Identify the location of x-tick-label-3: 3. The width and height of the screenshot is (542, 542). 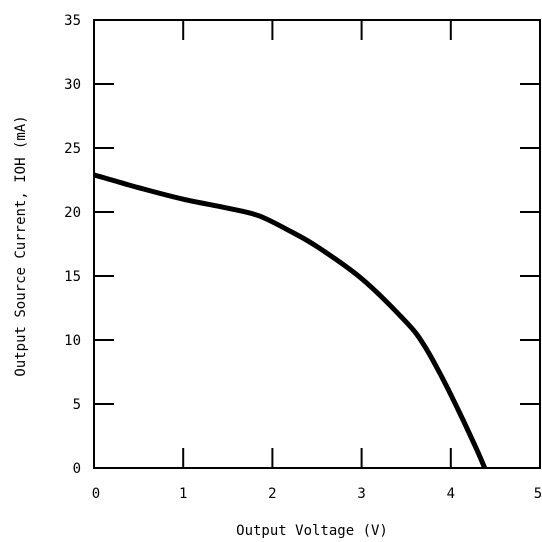
(361, 494).